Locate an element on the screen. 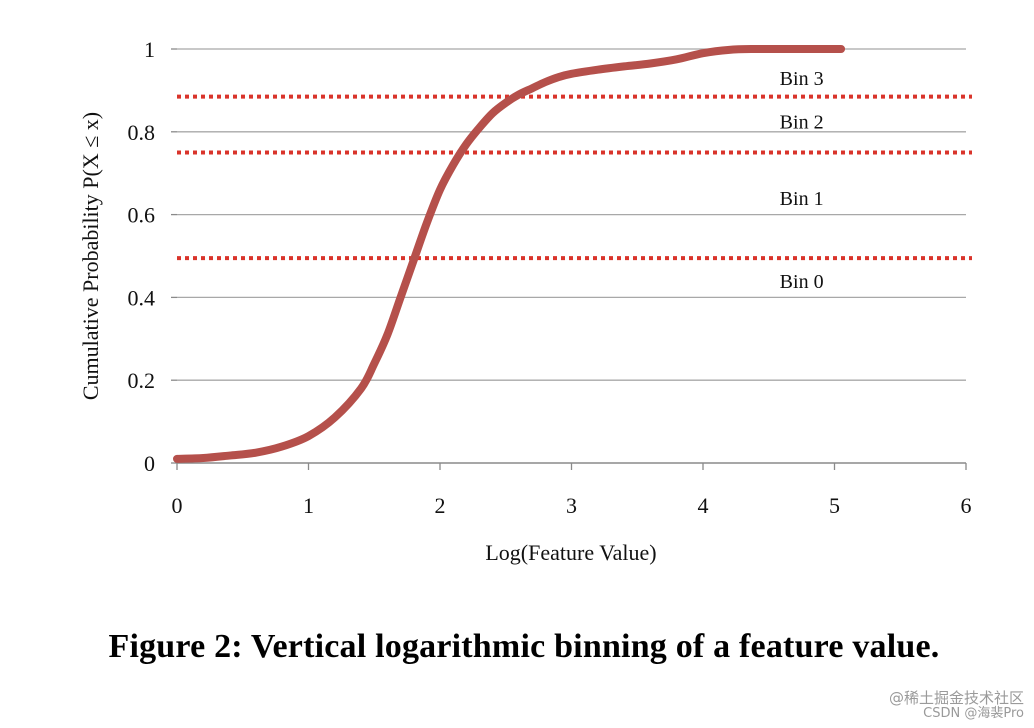  x-tick-label: 4 is located at coordinates (703, 505).